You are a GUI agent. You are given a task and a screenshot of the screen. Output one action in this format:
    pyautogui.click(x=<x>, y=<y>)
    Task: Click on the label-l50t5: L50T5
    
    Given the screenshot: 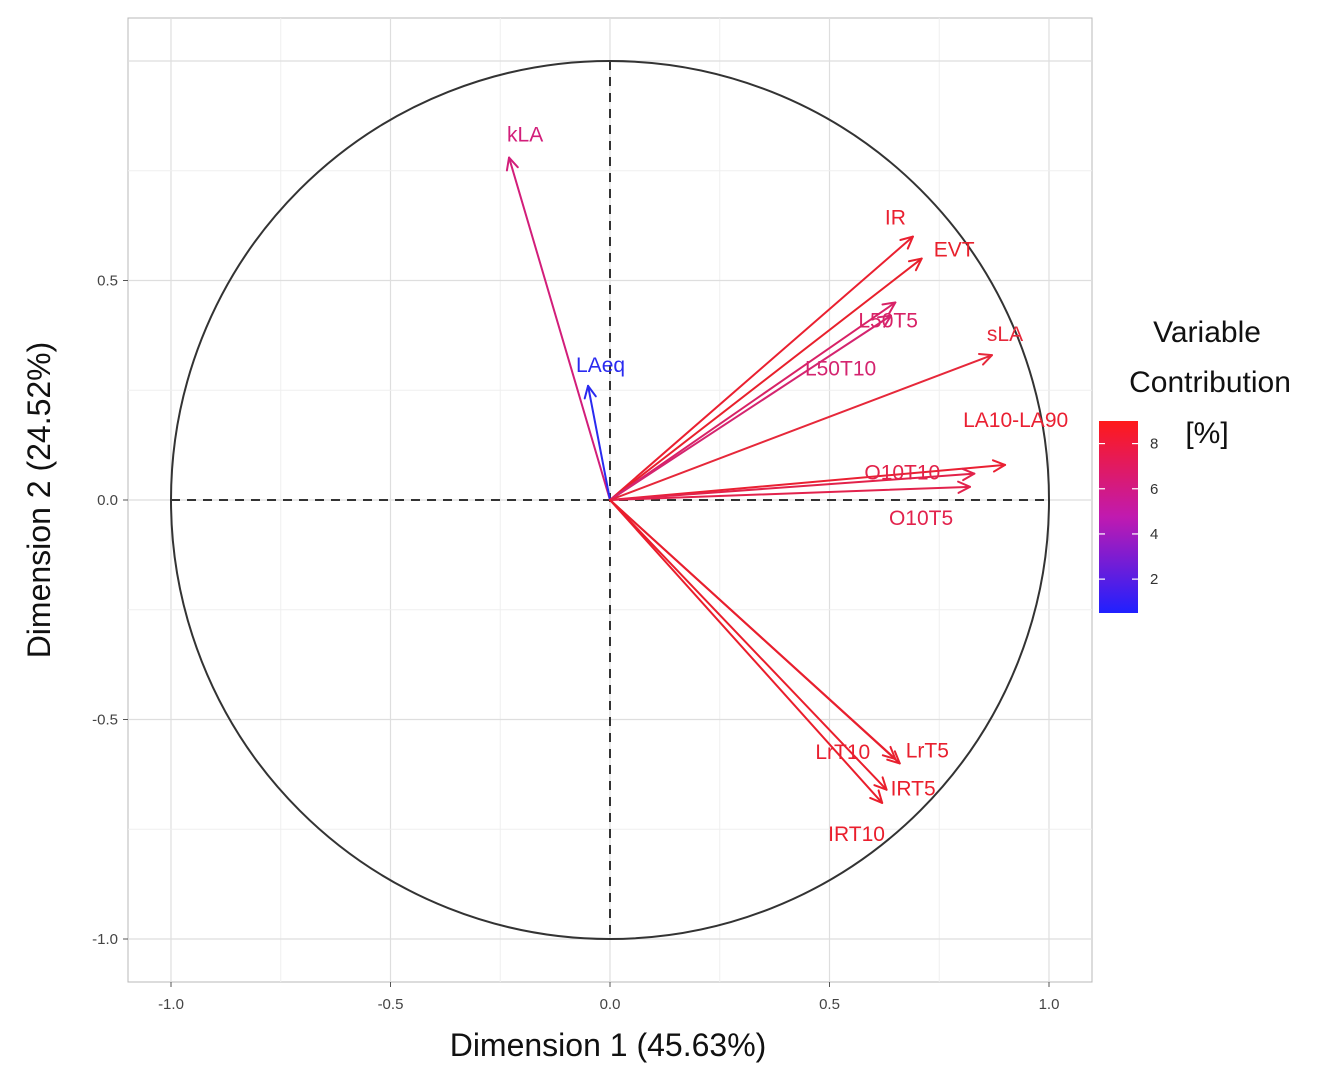 What is the action you would take?
    pyautogui.click(x=888, y=320)
    